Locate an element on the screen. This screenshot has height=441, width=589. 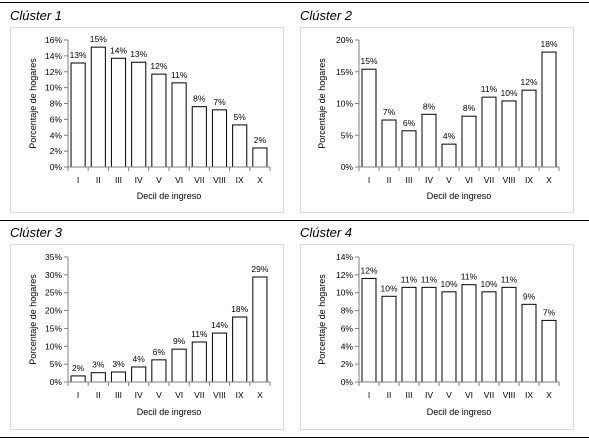
data-label: 29% is located at coordinates (259, 269).